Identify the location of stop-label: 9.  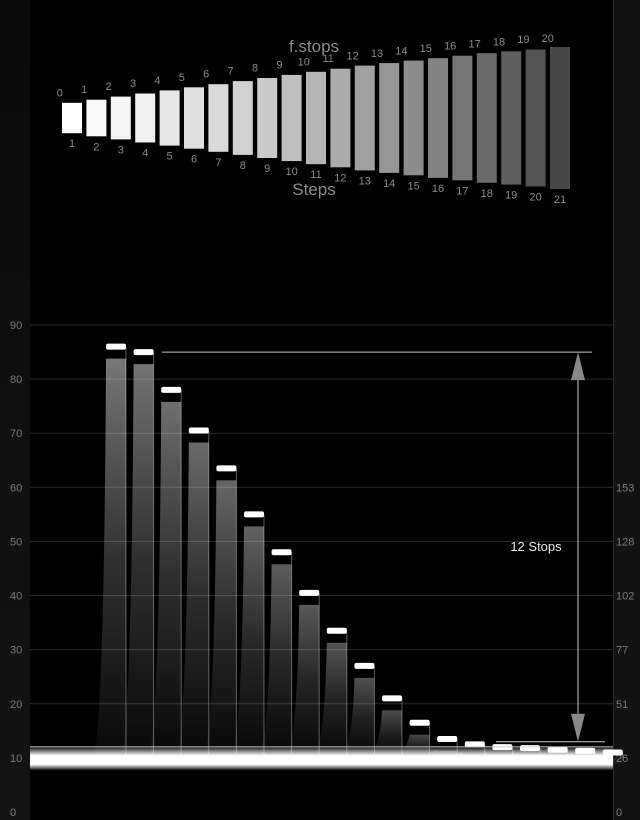
(279, 65).